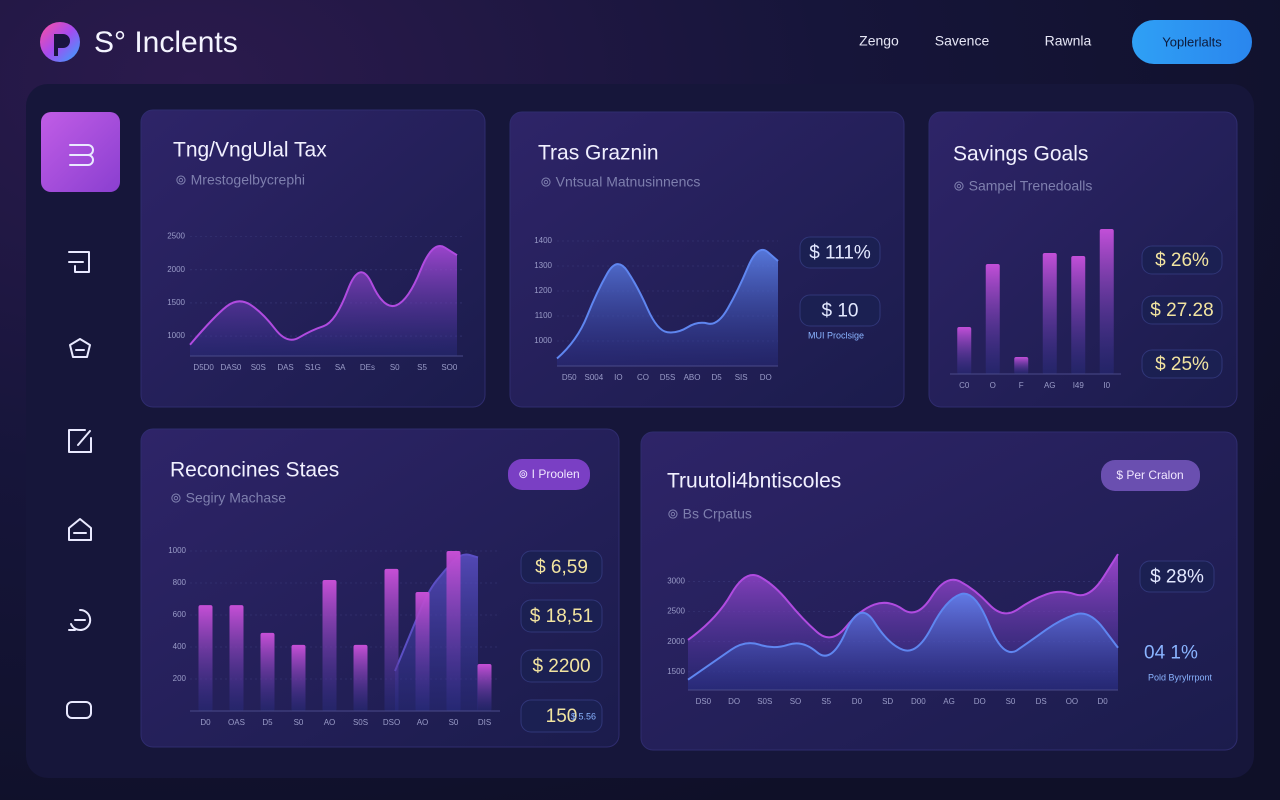  I want to click on stat-note: Pold Byrylrrpont, so click(1180, 677).